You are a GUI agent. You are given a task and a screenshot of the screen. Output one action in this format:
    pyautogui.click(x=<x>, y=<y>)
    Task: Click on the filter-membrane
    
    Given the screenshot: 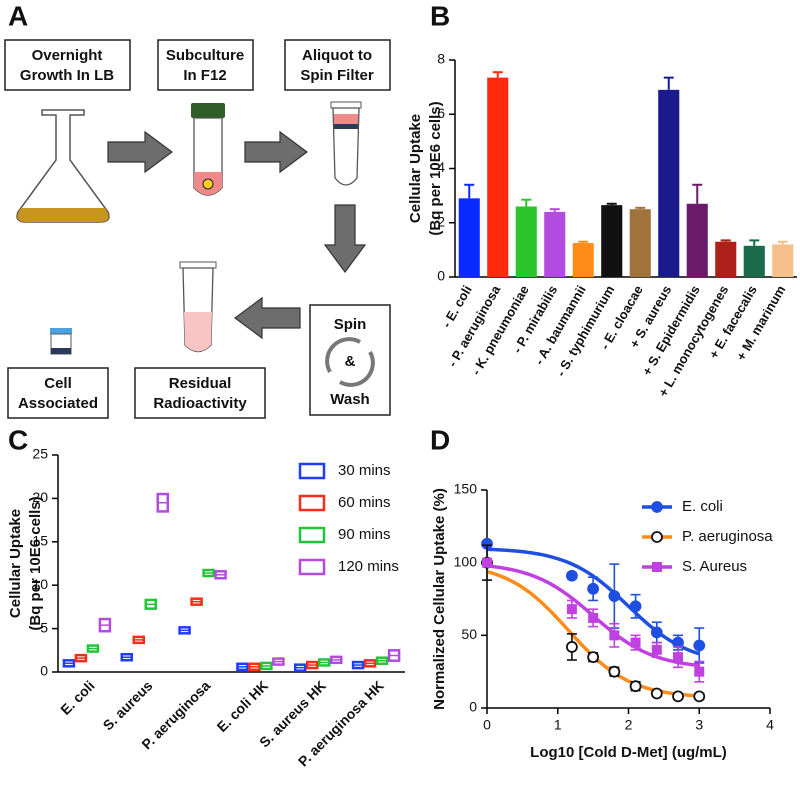 What is the action you would take?
    pyautogui.click(x=61, y=351)
    